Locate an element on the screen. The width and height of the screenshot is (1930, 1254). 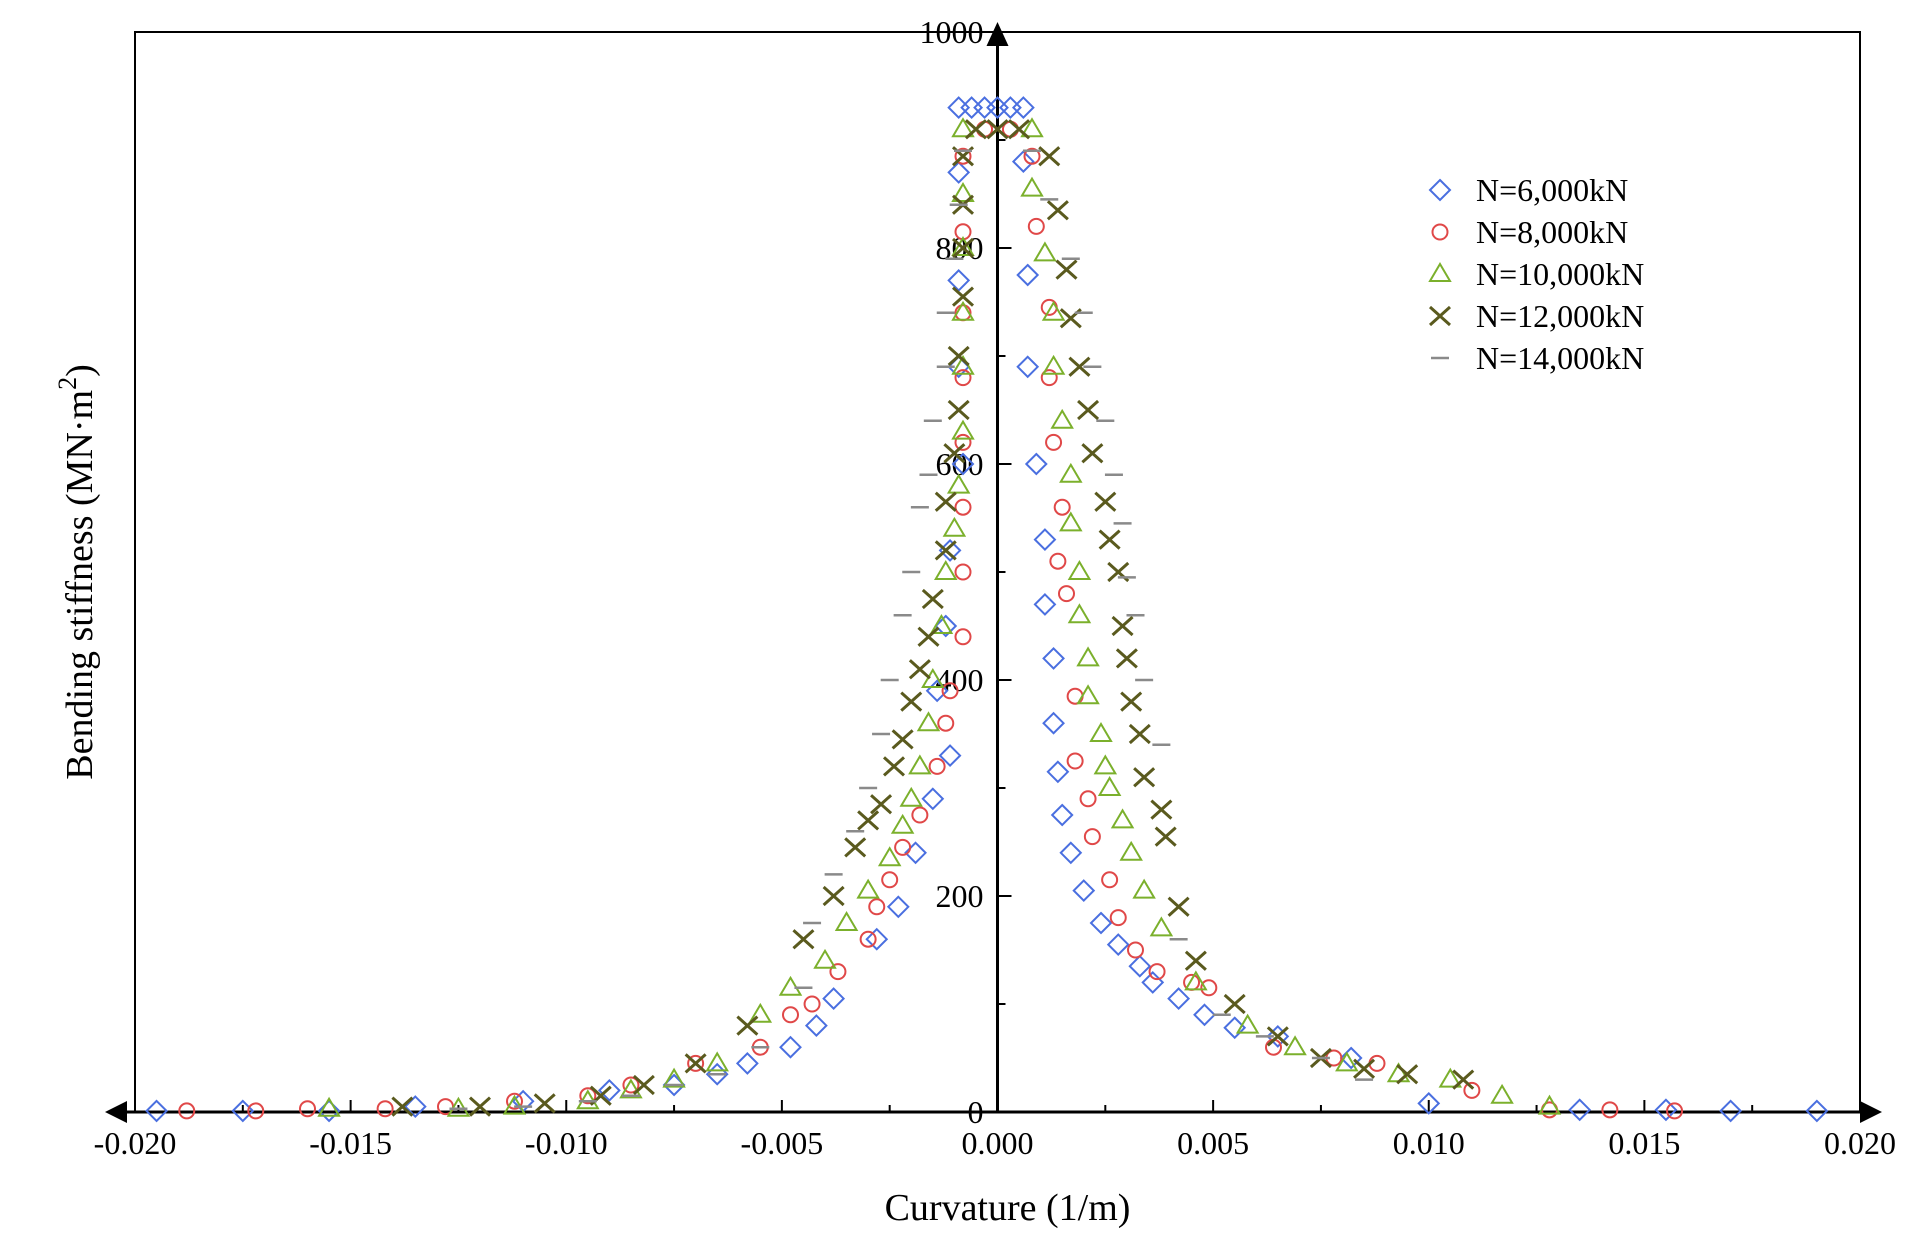
y-axis-title: Bending stiffness (MN·m2) is located at coordinates (77, 572).